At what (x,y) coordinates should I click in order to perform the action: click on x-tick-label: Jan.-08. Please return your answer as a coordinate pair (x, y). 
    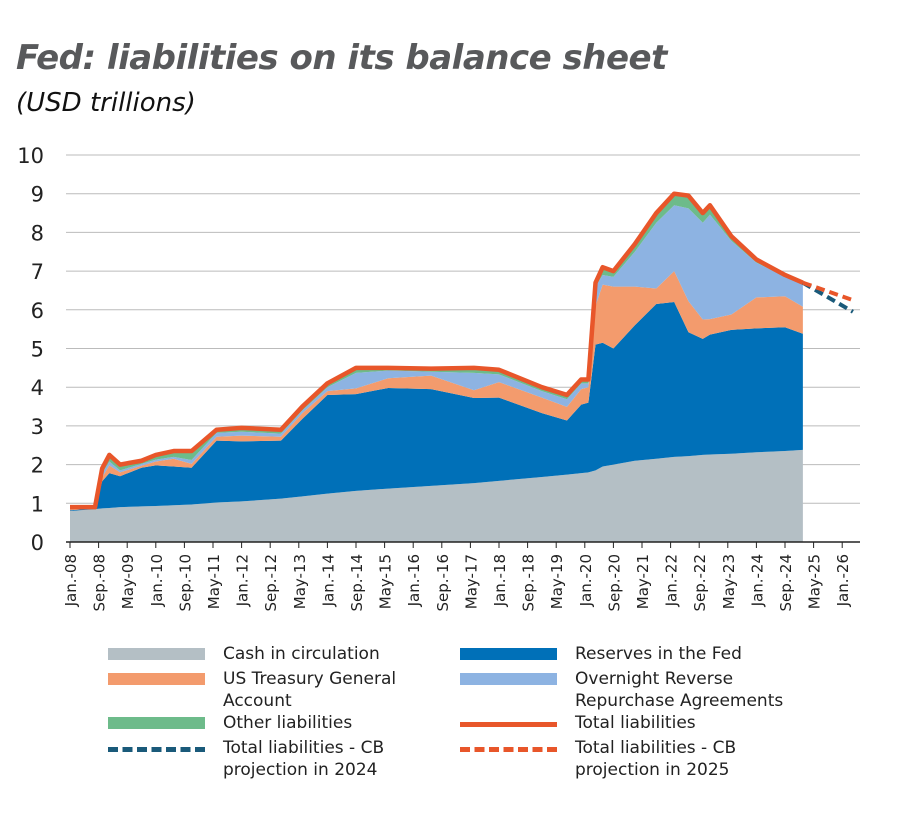
    Looking at the image, I should click on (71, 580).